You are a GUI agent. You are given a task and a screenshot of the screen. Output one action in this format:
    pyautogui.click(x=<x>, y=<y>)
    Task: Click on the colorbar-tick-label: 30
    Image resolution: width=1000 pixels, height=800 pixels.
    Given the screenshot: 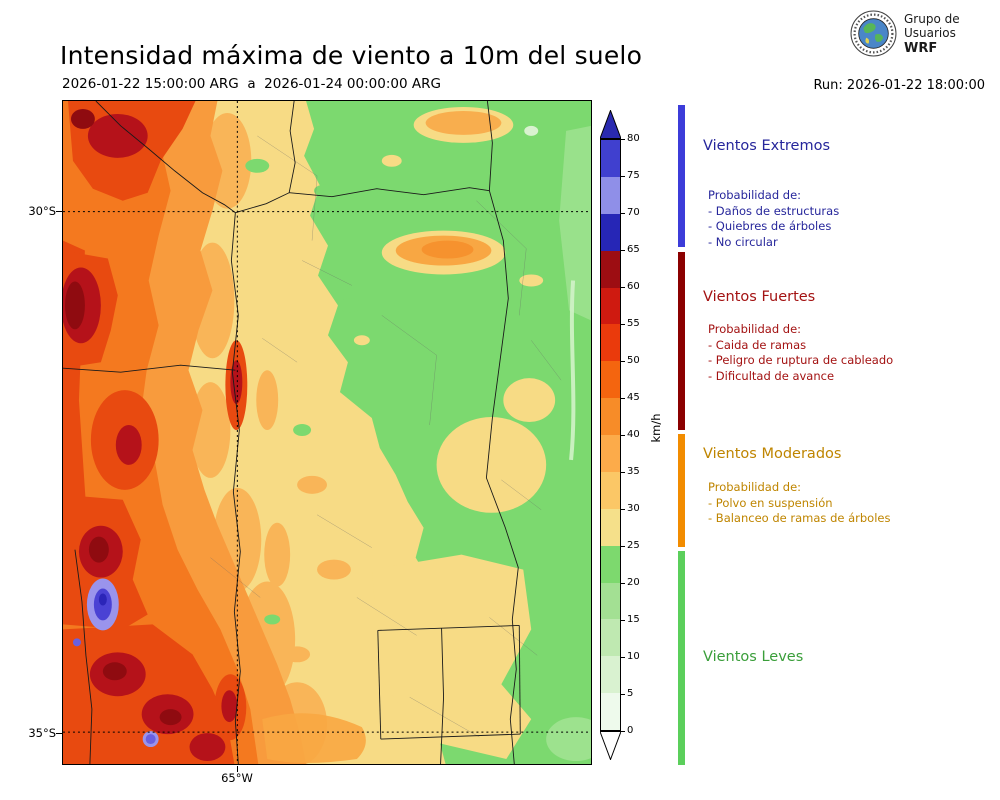 What is the action you would take?
    pyautogui.click(x=630, y=508)
    